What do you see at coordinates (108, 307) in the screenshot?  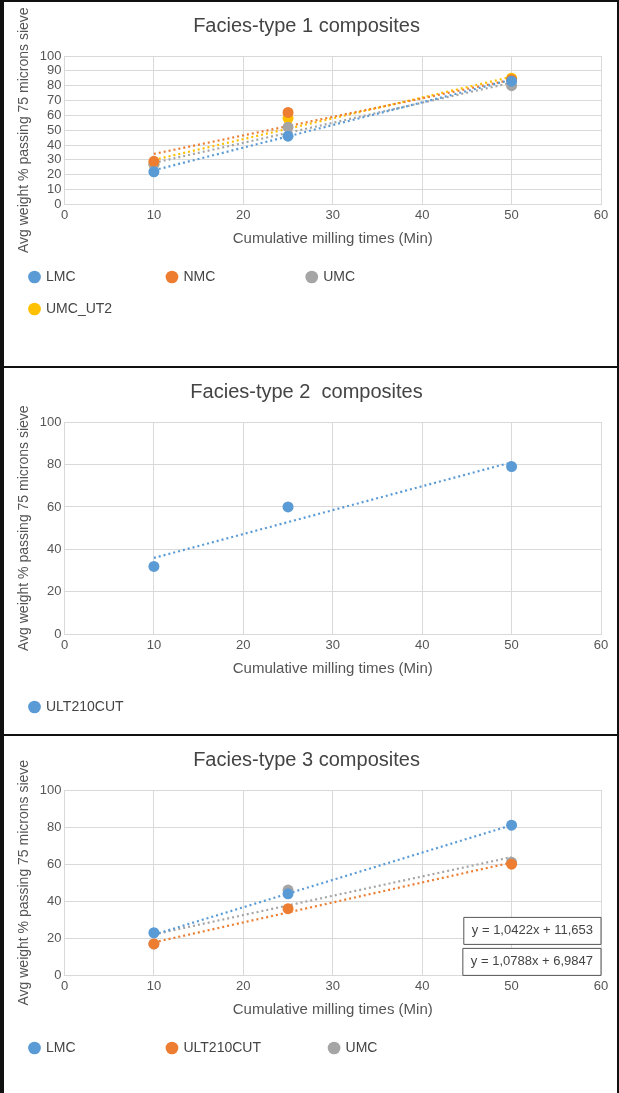 I see `legend-label: UMC_UT2` at bounding box center [108, 307].